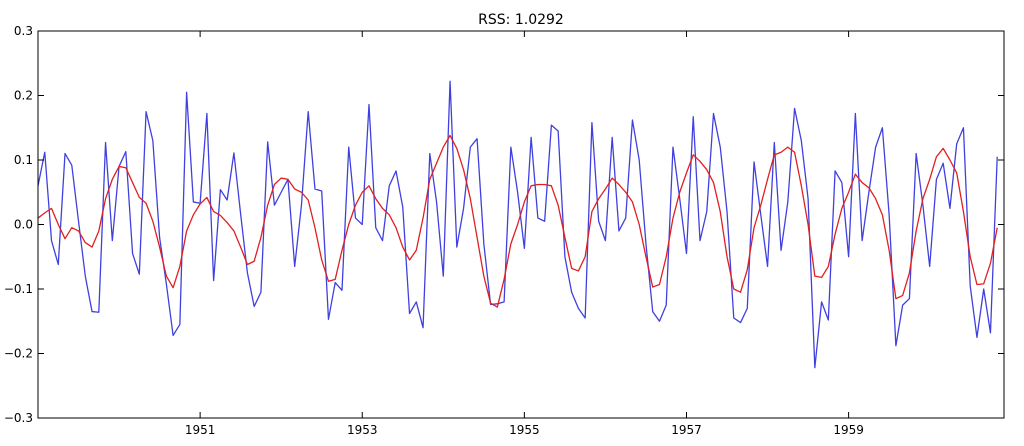 The height and width of the screenshot is (446, 1024). Describe the element at coordinates (23, 31) in the screenshot. I see `y-tick-label: 0.3` at that location.